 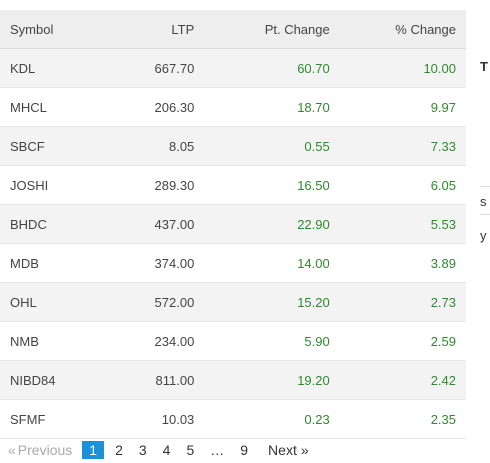 What do you see at coordinates (158, 450) in the screenshot?
I see `pagination: « Previous 1 2 3 4 5 … 9 Next »` at bounding box center [158, 450].